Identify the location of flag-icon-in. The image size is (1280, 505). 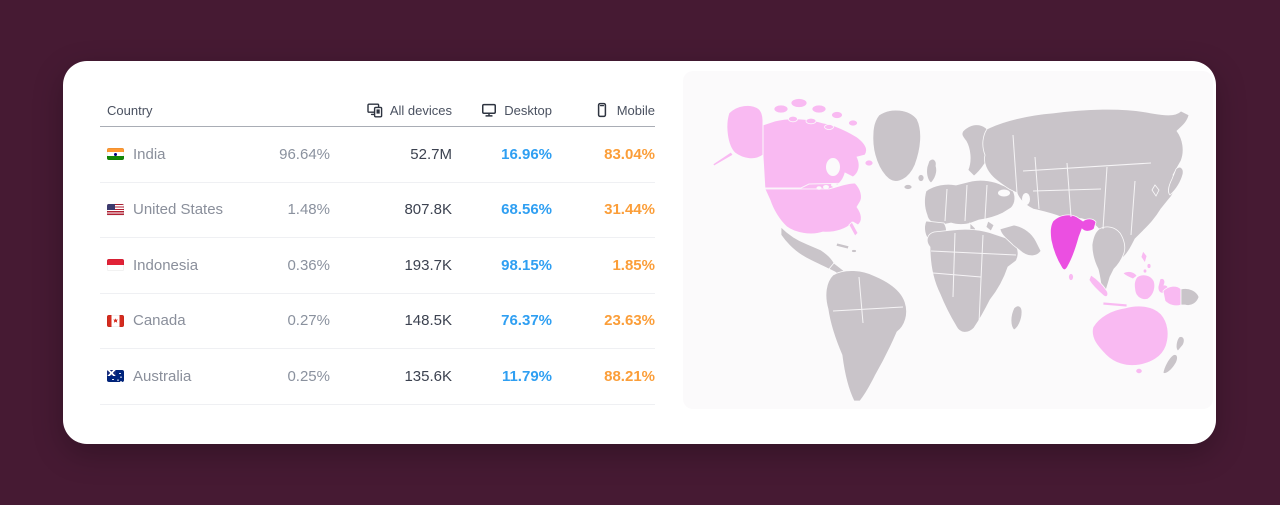
(115, 154).